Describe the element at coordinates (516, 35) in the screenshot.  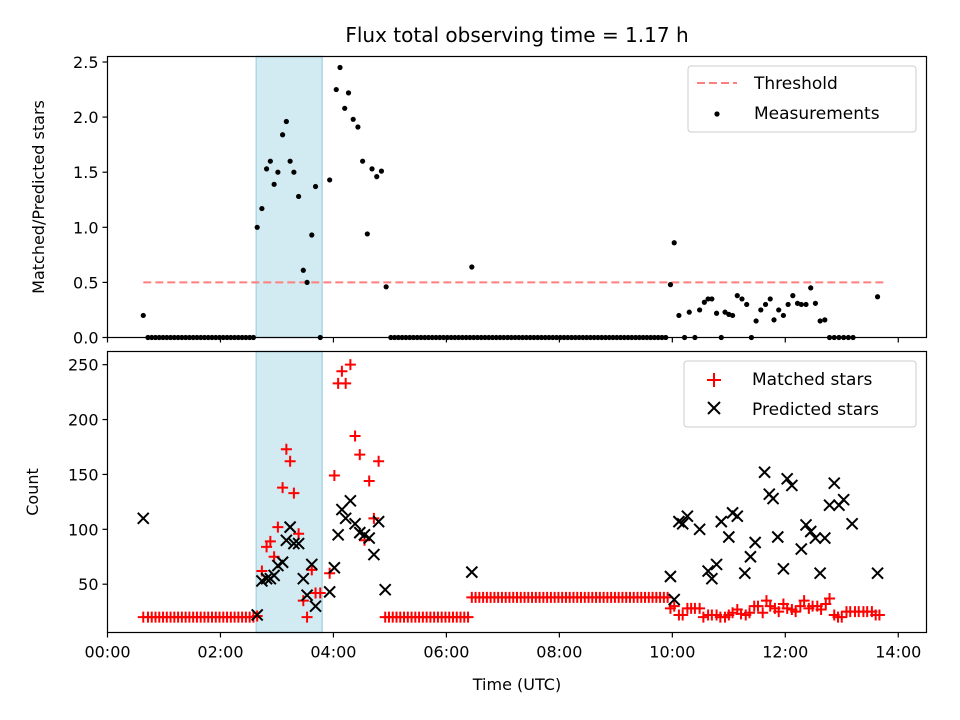
I see `figure-title: Flux total observing time = 1.17 h` at that location.